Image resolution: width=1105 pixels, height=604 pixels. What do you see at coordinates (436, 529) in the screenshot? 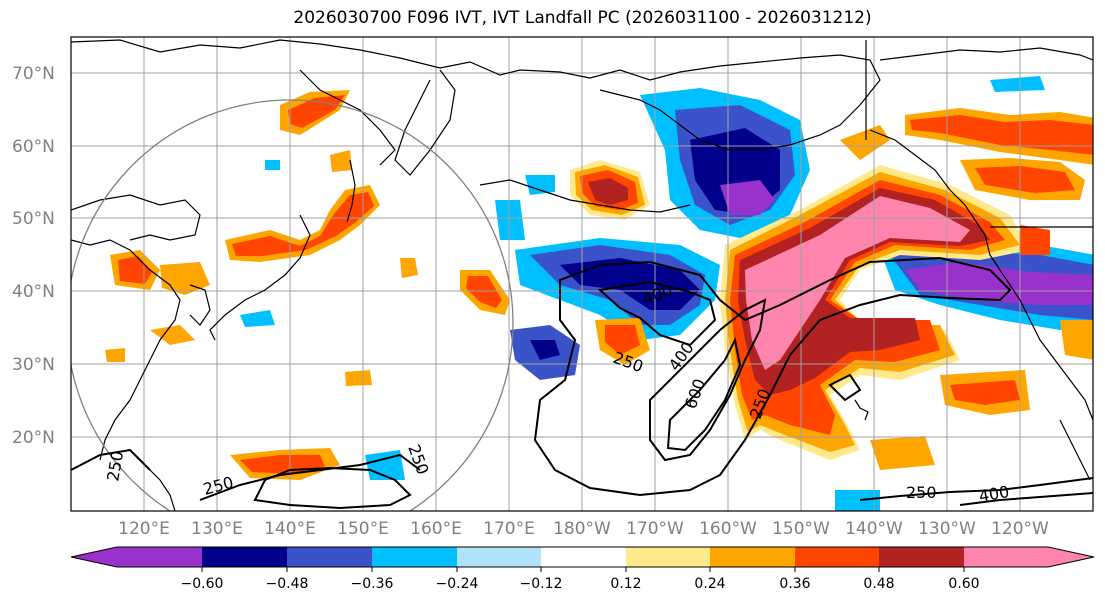
I see `lon-label: 160°E` at bounding box center [436, 529].